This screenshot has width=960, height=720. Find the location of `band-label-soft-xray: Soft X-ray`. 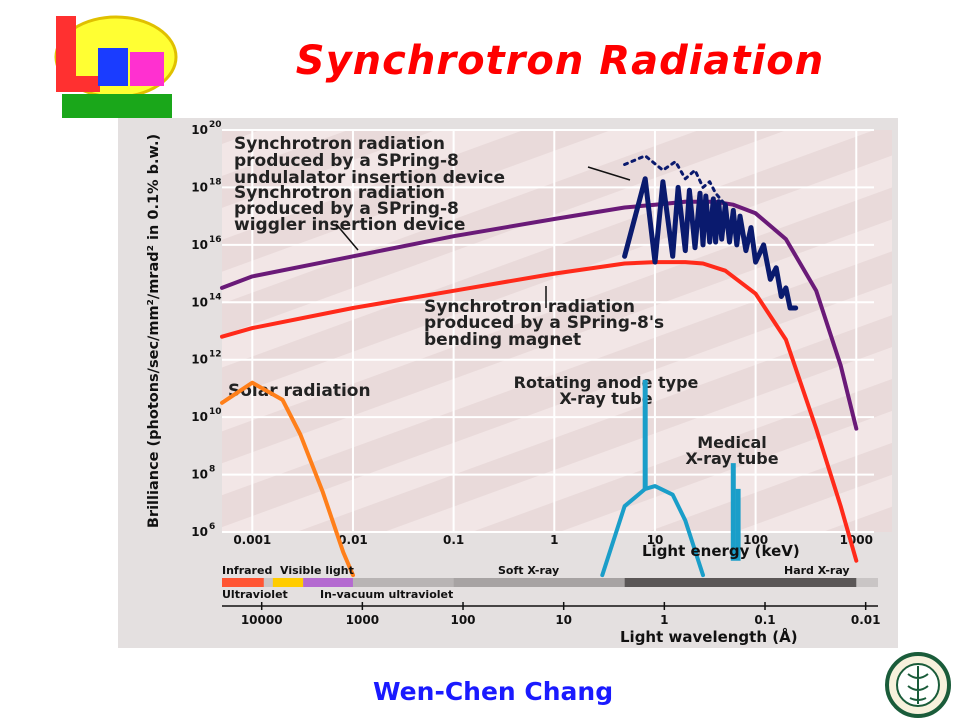

band-label-soft-xray: Soft X-ray is located at coordinates (528, 570).